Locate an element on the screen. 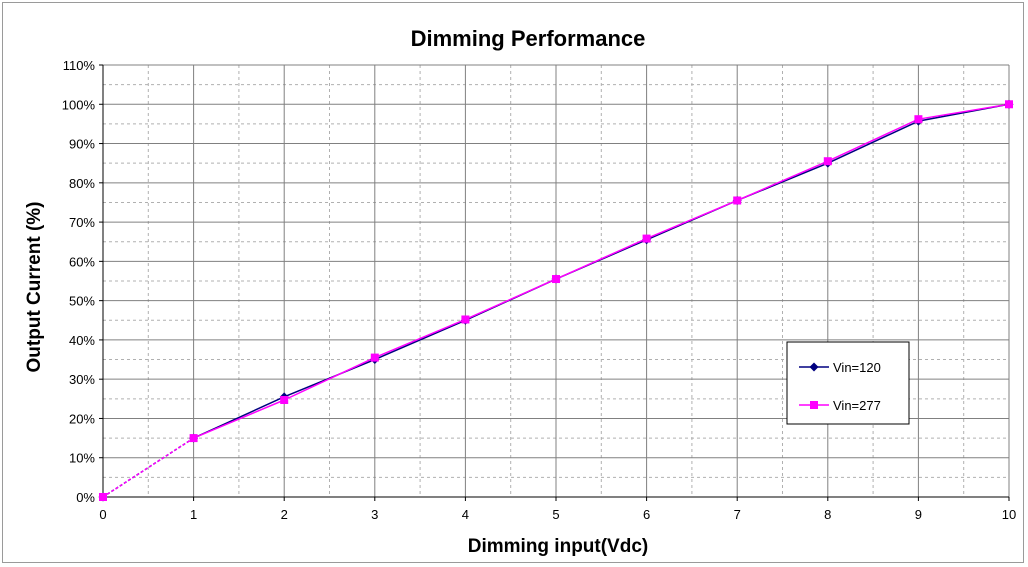  y-tick-label: 80% is located at coordinates (82, 183).